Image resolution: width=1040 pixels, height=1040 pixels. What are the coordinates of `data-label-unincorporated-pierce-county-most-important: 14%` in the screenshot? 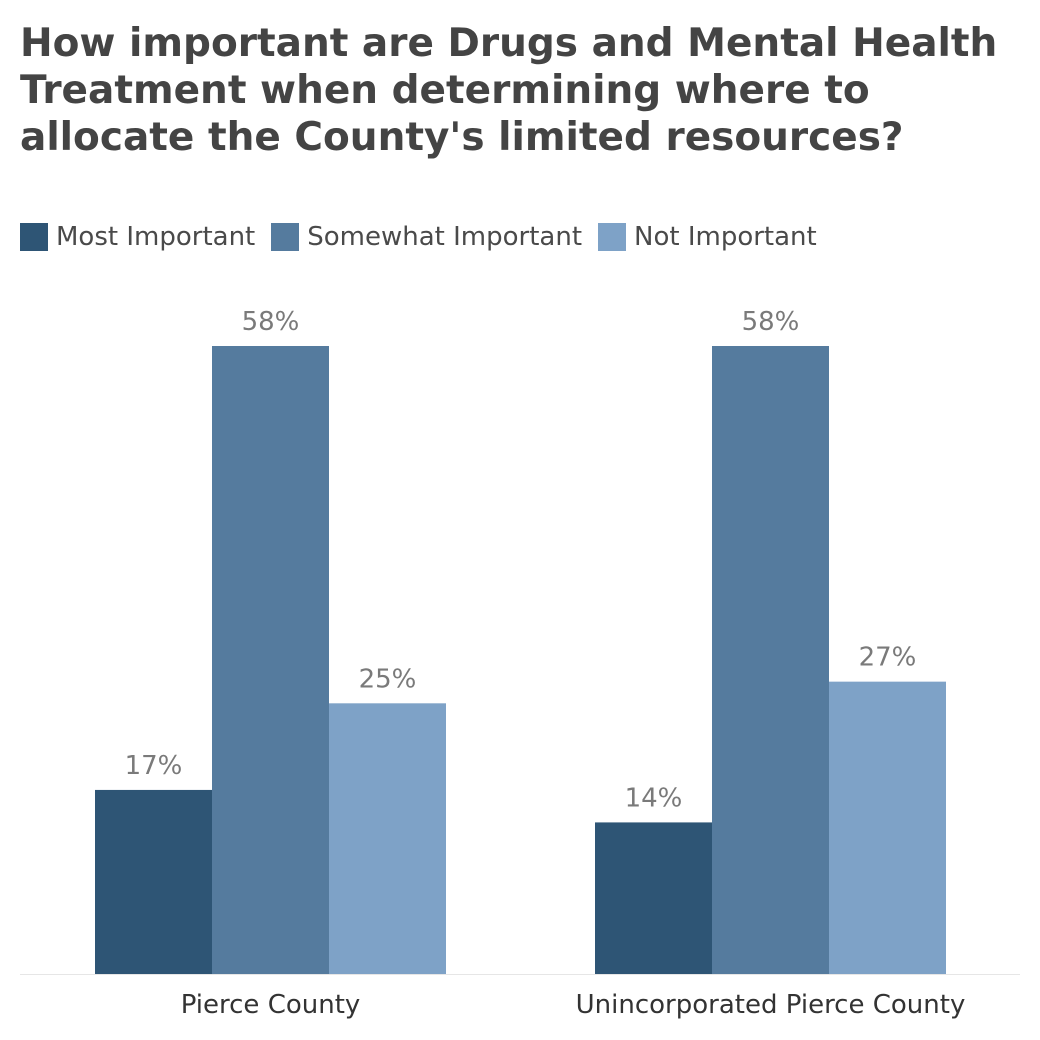 It's located at (654, 798).